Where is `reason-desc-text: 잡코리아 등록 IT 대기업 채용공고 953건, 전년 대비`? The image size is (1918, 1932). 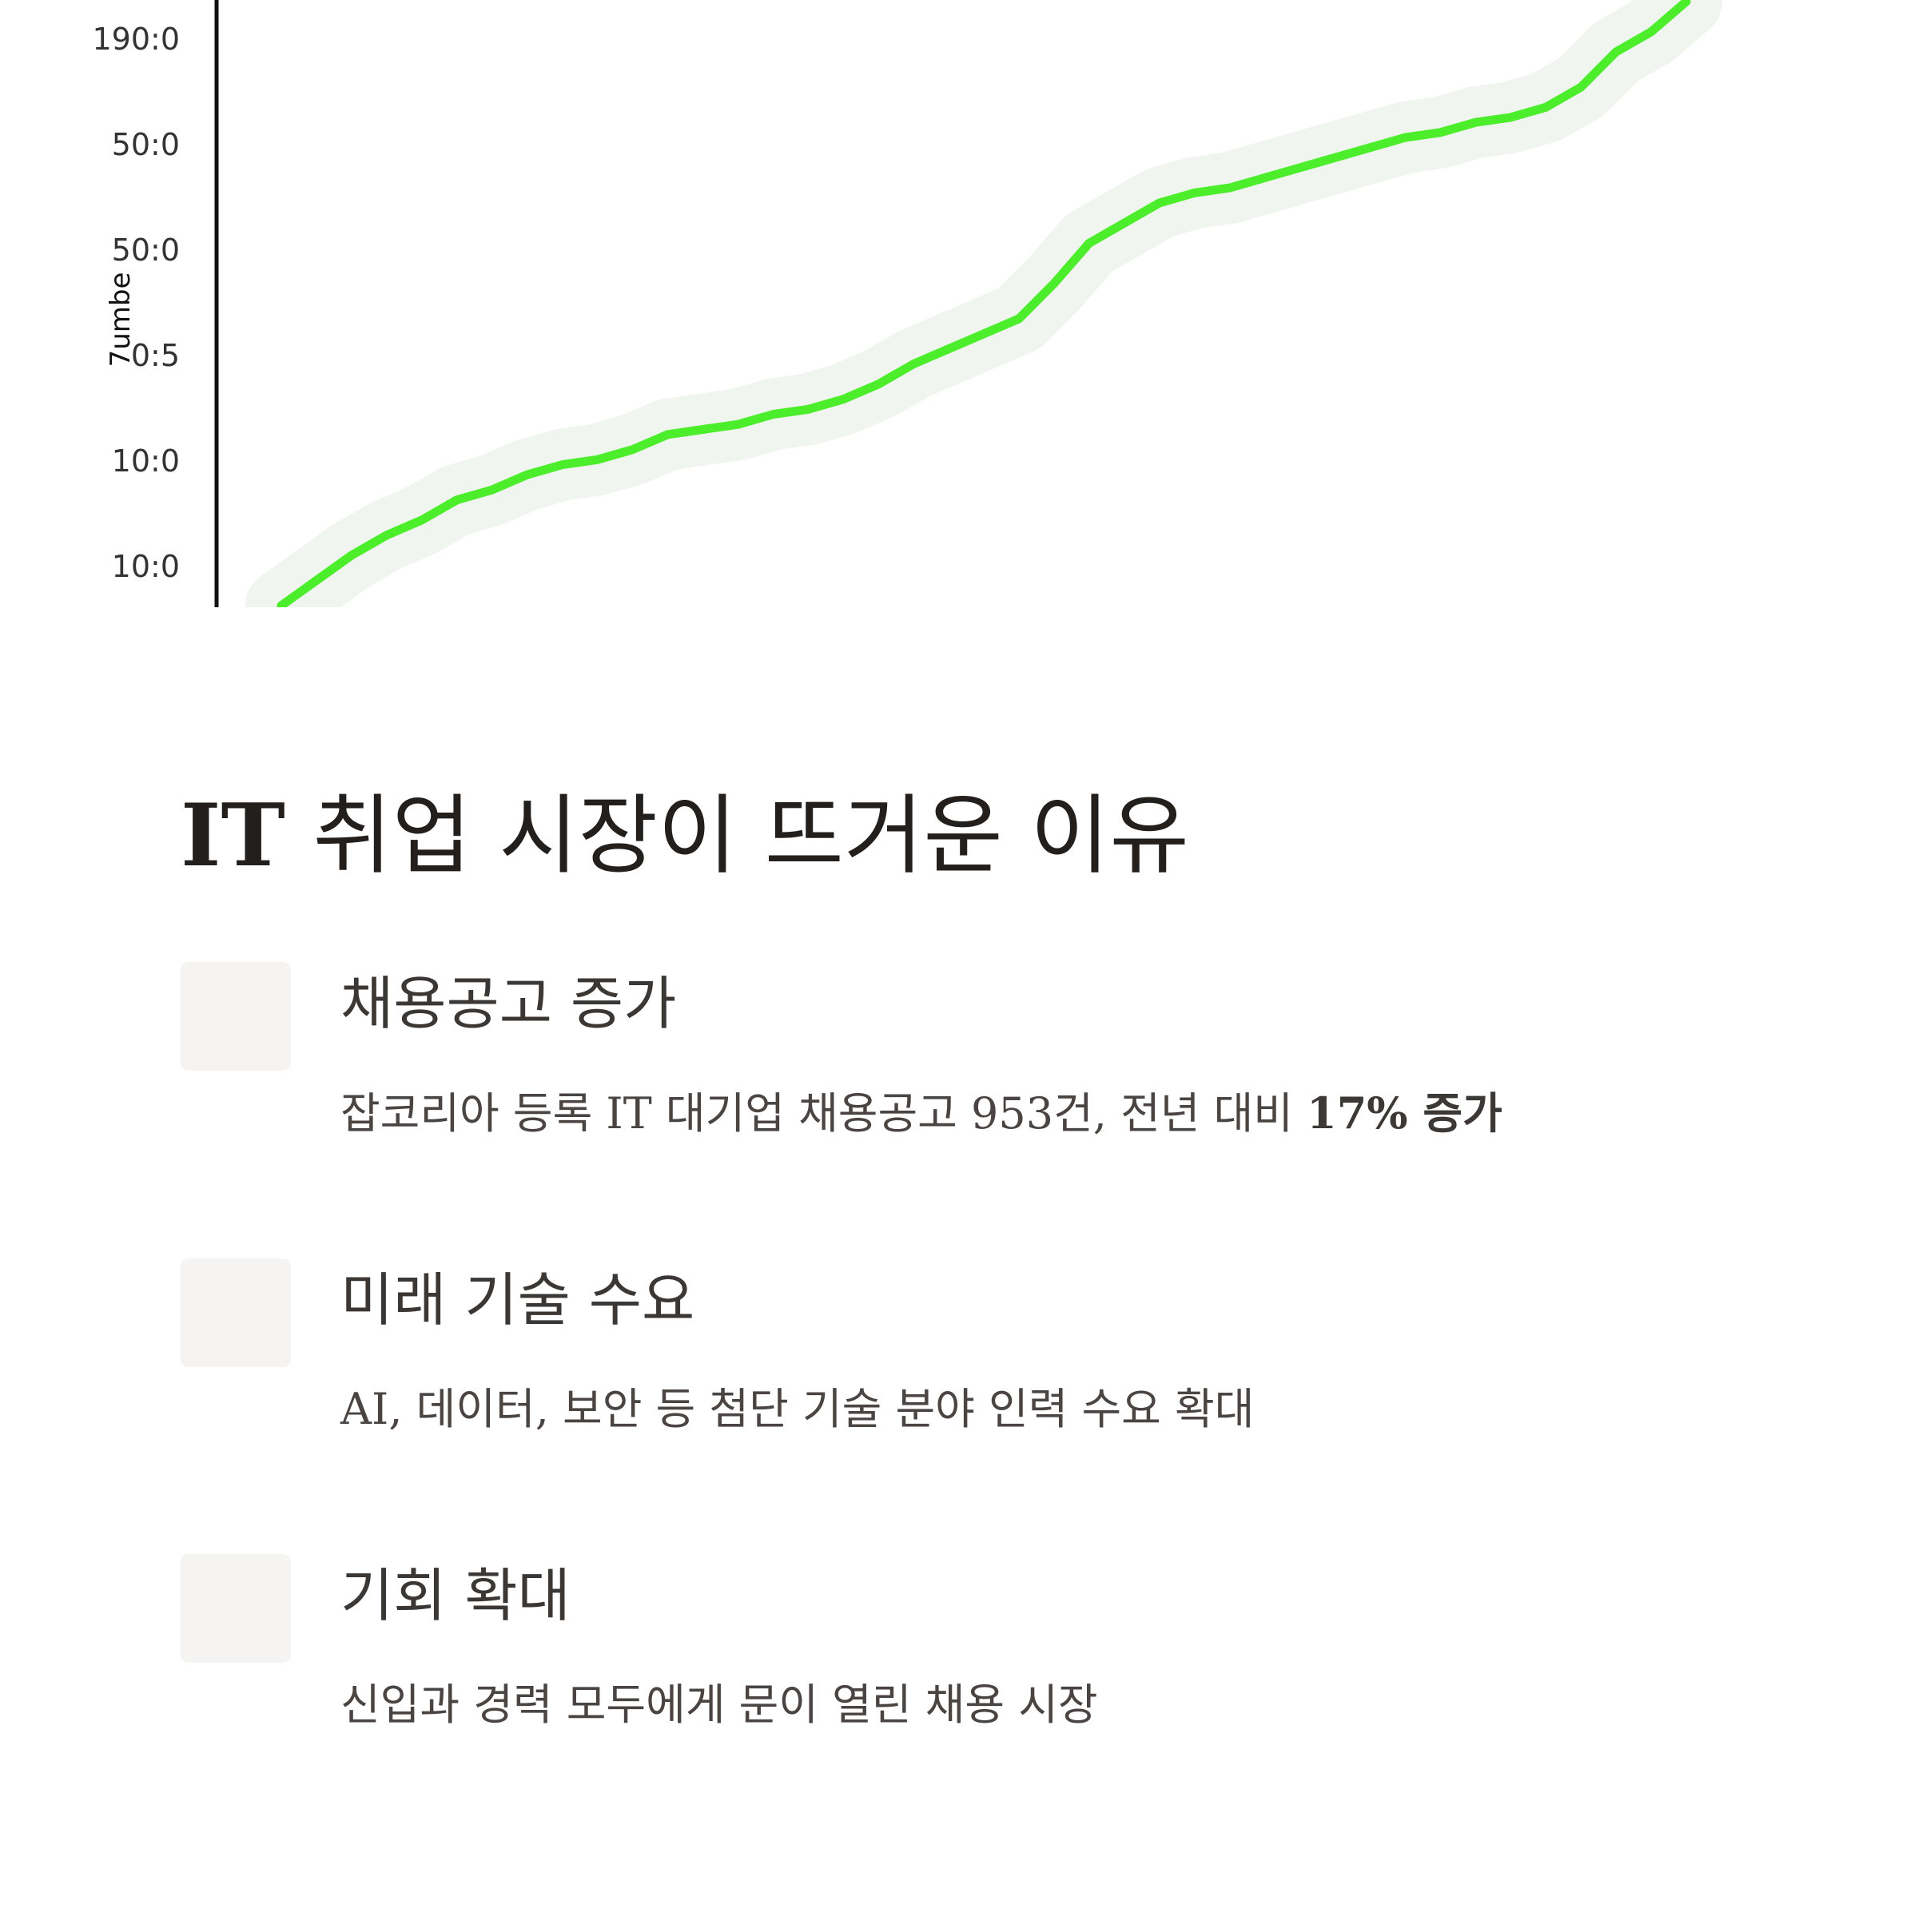
reason-desc-text: 잡코리아 등록 IT 대기업 채용공고 953건, 전년 대비 is located at coordinates (824, 1113).